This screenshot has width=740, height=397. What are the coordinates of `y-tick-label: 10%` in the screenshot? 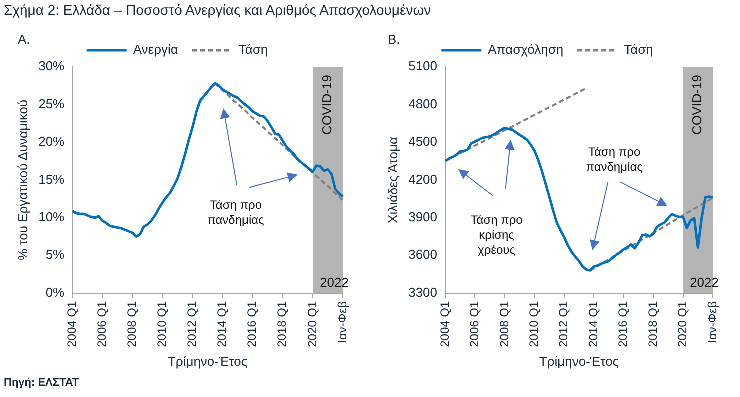 It's located at (52, 216).